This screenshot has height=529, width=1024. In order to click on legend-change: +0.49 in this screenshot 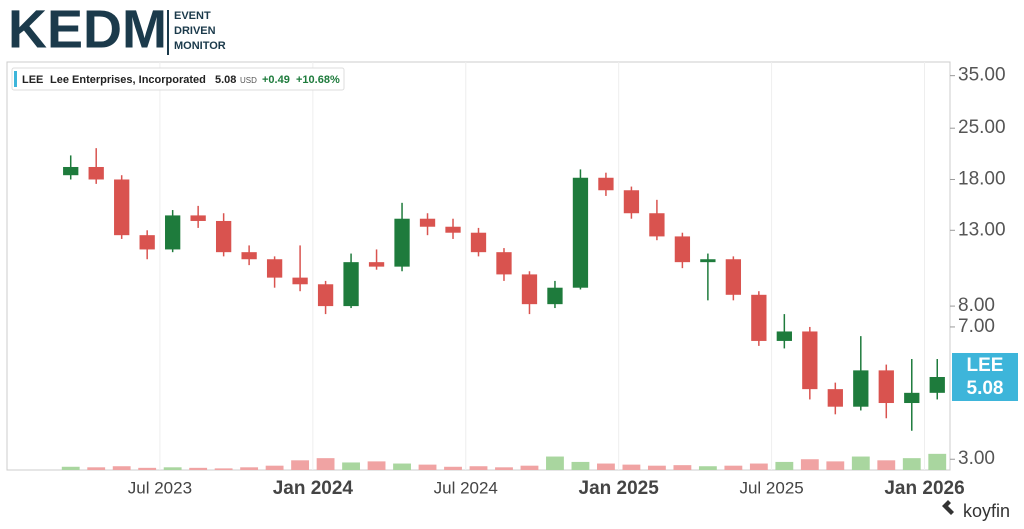, I will do `click(276, 80)`.